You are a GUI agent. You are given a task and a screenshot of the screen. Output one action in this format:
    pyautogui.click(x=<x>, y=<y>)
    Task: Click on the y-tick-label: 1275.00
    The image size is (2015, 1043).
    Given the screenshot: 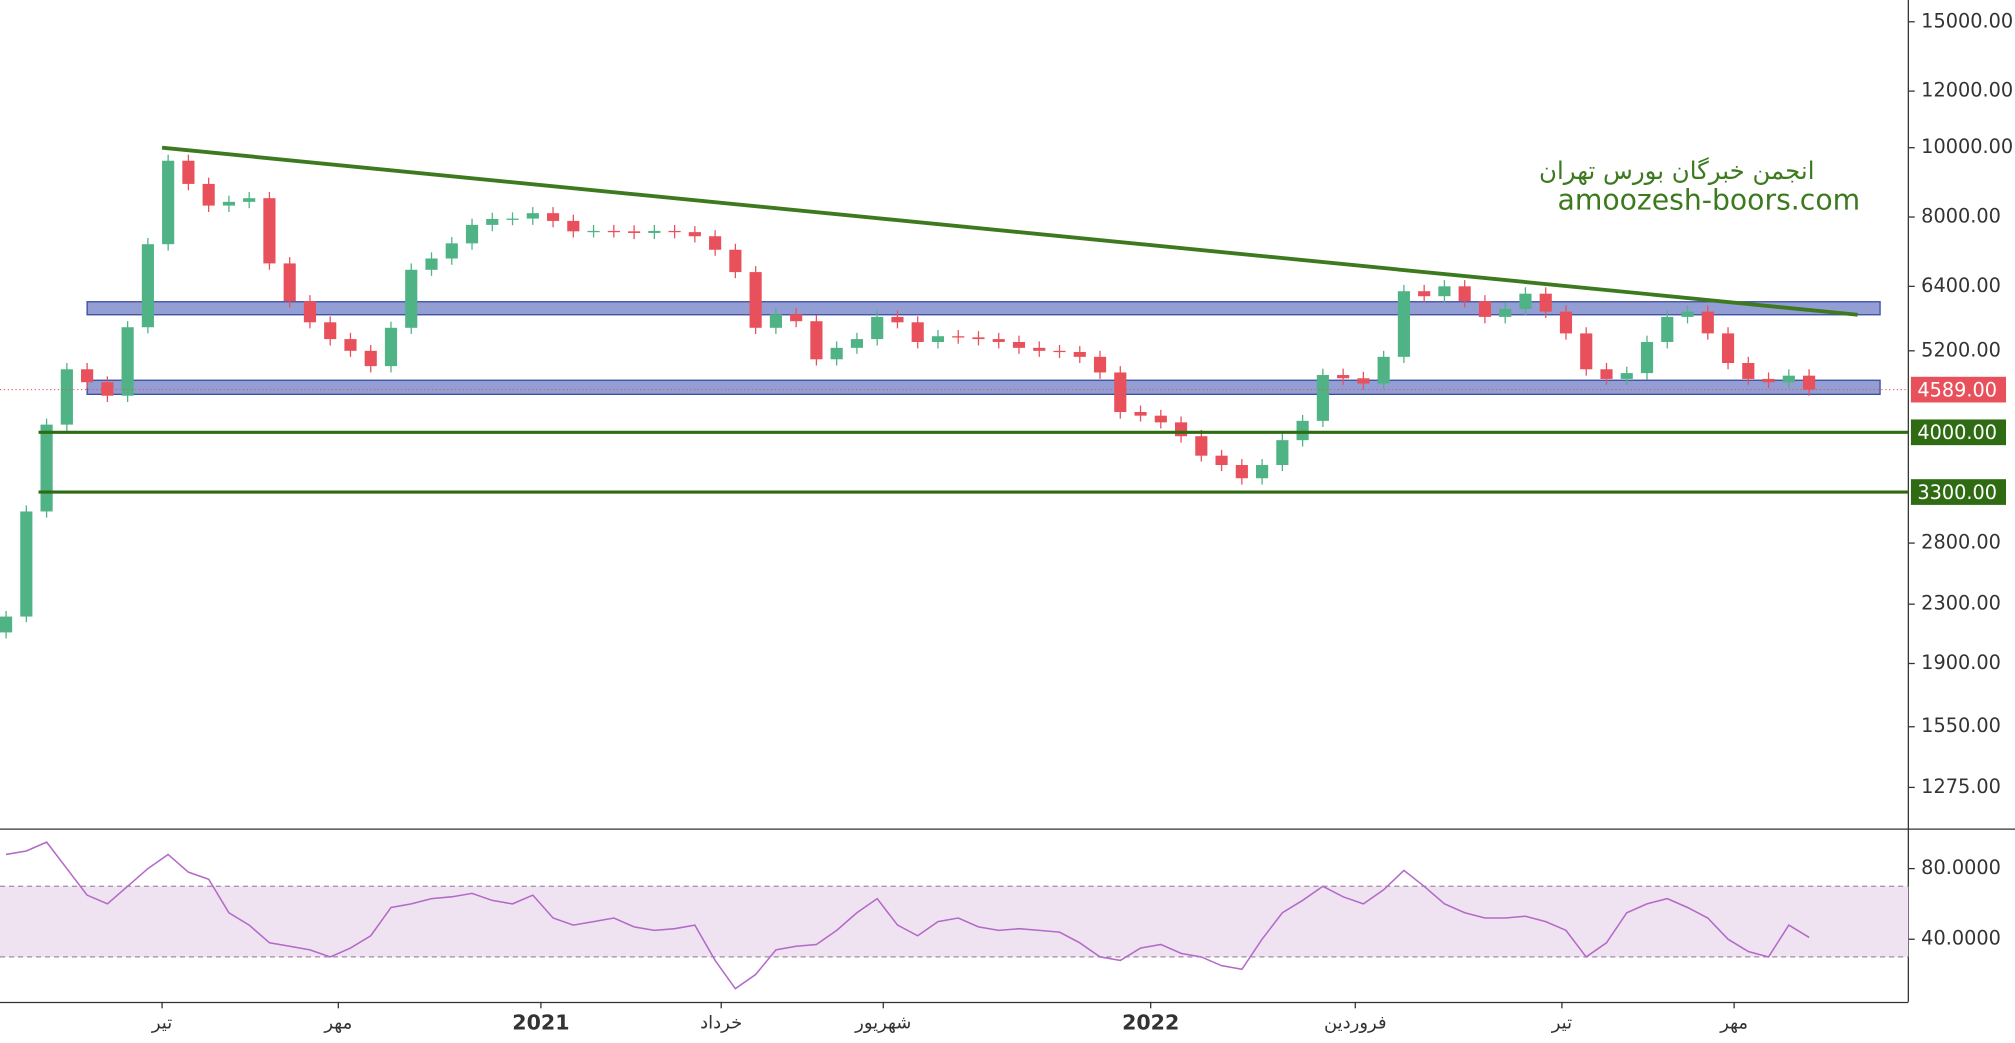 What is the action you would take?
    pyautogui.click(x=1961, y=786)
    